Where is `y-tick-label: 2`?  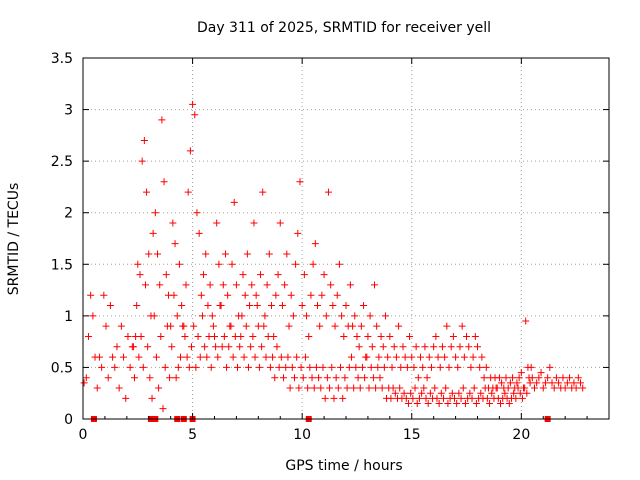 y-tick-label: 2 is located at coordinates (68, 214).